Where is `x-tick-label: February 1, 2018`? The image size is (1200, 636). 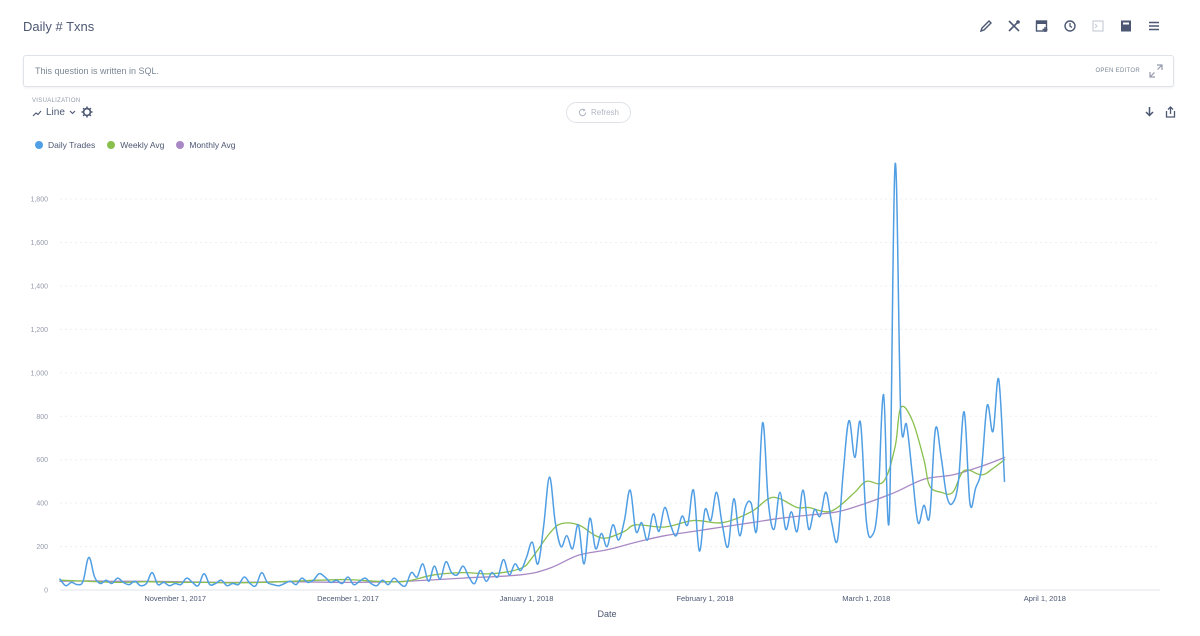 x-tick-label: February 1, 2018 is located at coordinates (704, 598).